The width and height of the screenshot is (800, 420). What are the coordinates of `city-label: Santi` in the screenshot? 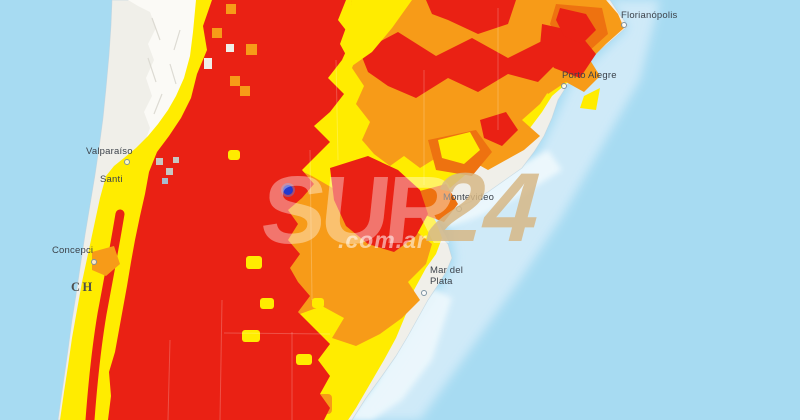 It's located at (111, 179).